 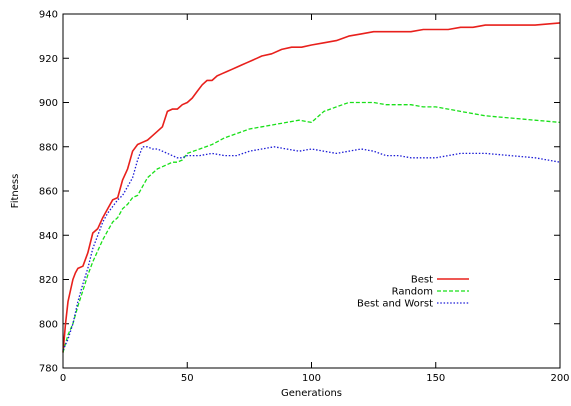 I want to click on legend-label-best-and-worst: Best and Worst, so click(x=395, y=304).